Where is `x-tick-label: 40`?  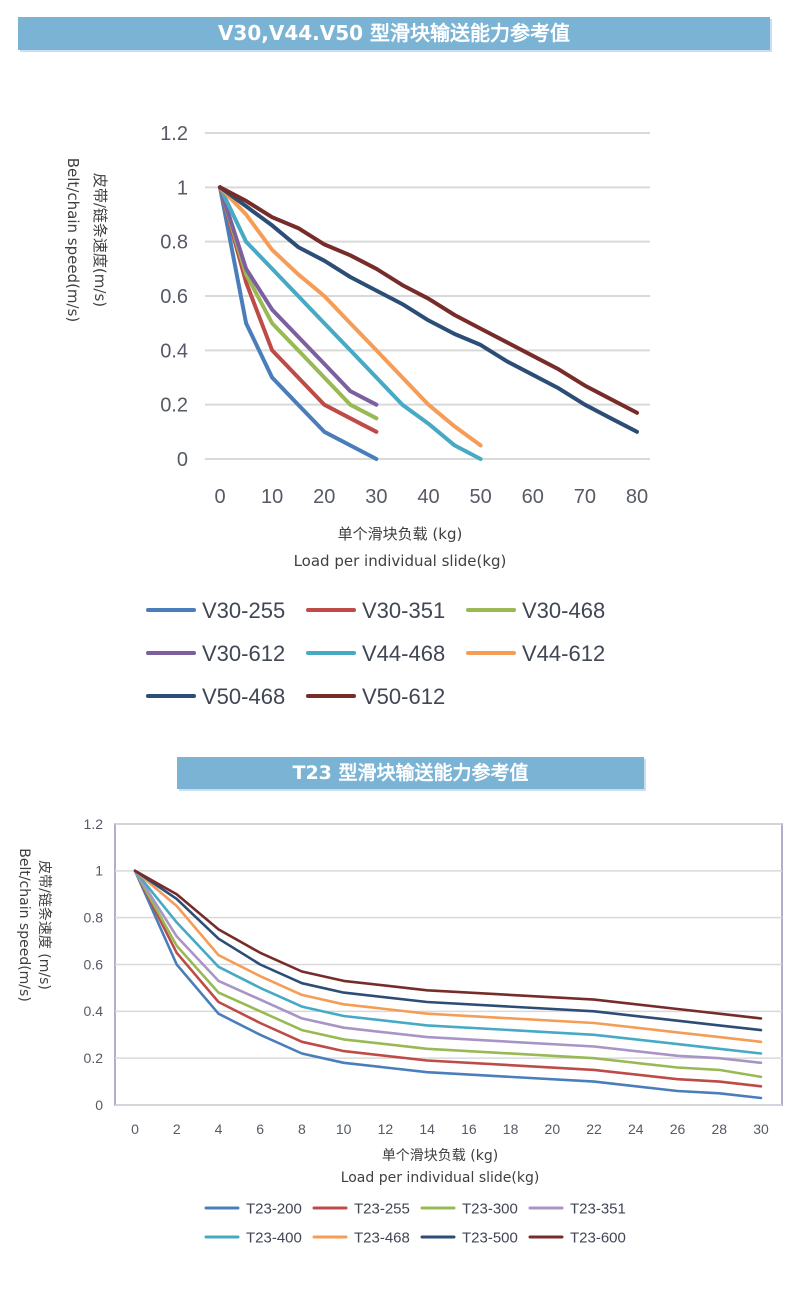
x-tick-label: 40 is located at coordinates (428, 497).